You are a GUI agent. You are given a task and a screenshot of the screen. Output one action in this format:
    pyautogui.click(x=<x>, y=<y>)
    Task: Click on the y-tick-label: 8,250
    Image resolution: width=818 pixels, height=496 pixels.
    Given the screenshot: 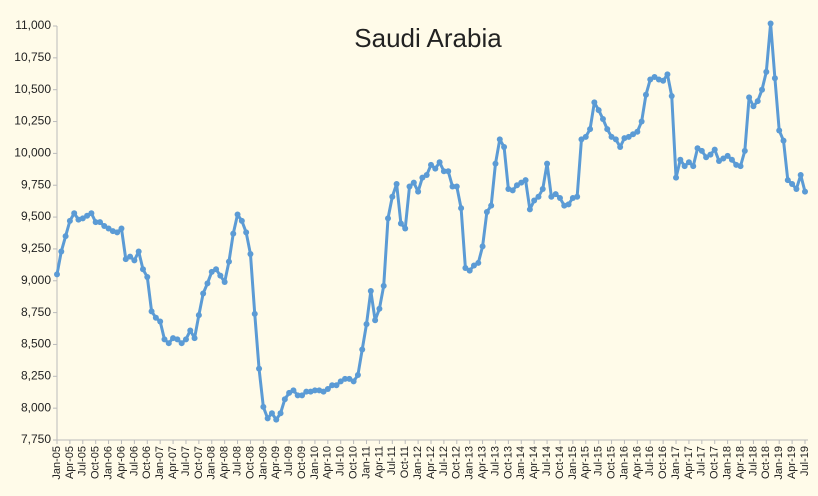 What is the action you would take?
    pyautogui.click(x=36, y=375)
    